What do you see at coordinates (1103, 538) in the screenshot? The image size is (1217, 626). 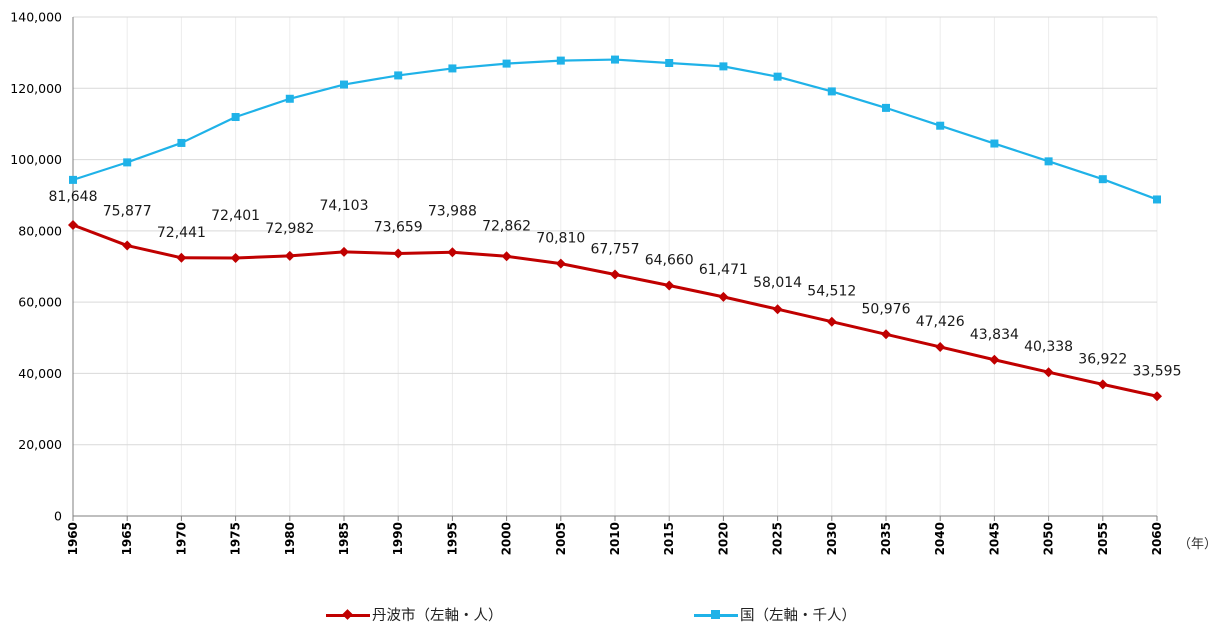 I see `x-tick-label: 2055` at bounding box center [1103, 538].